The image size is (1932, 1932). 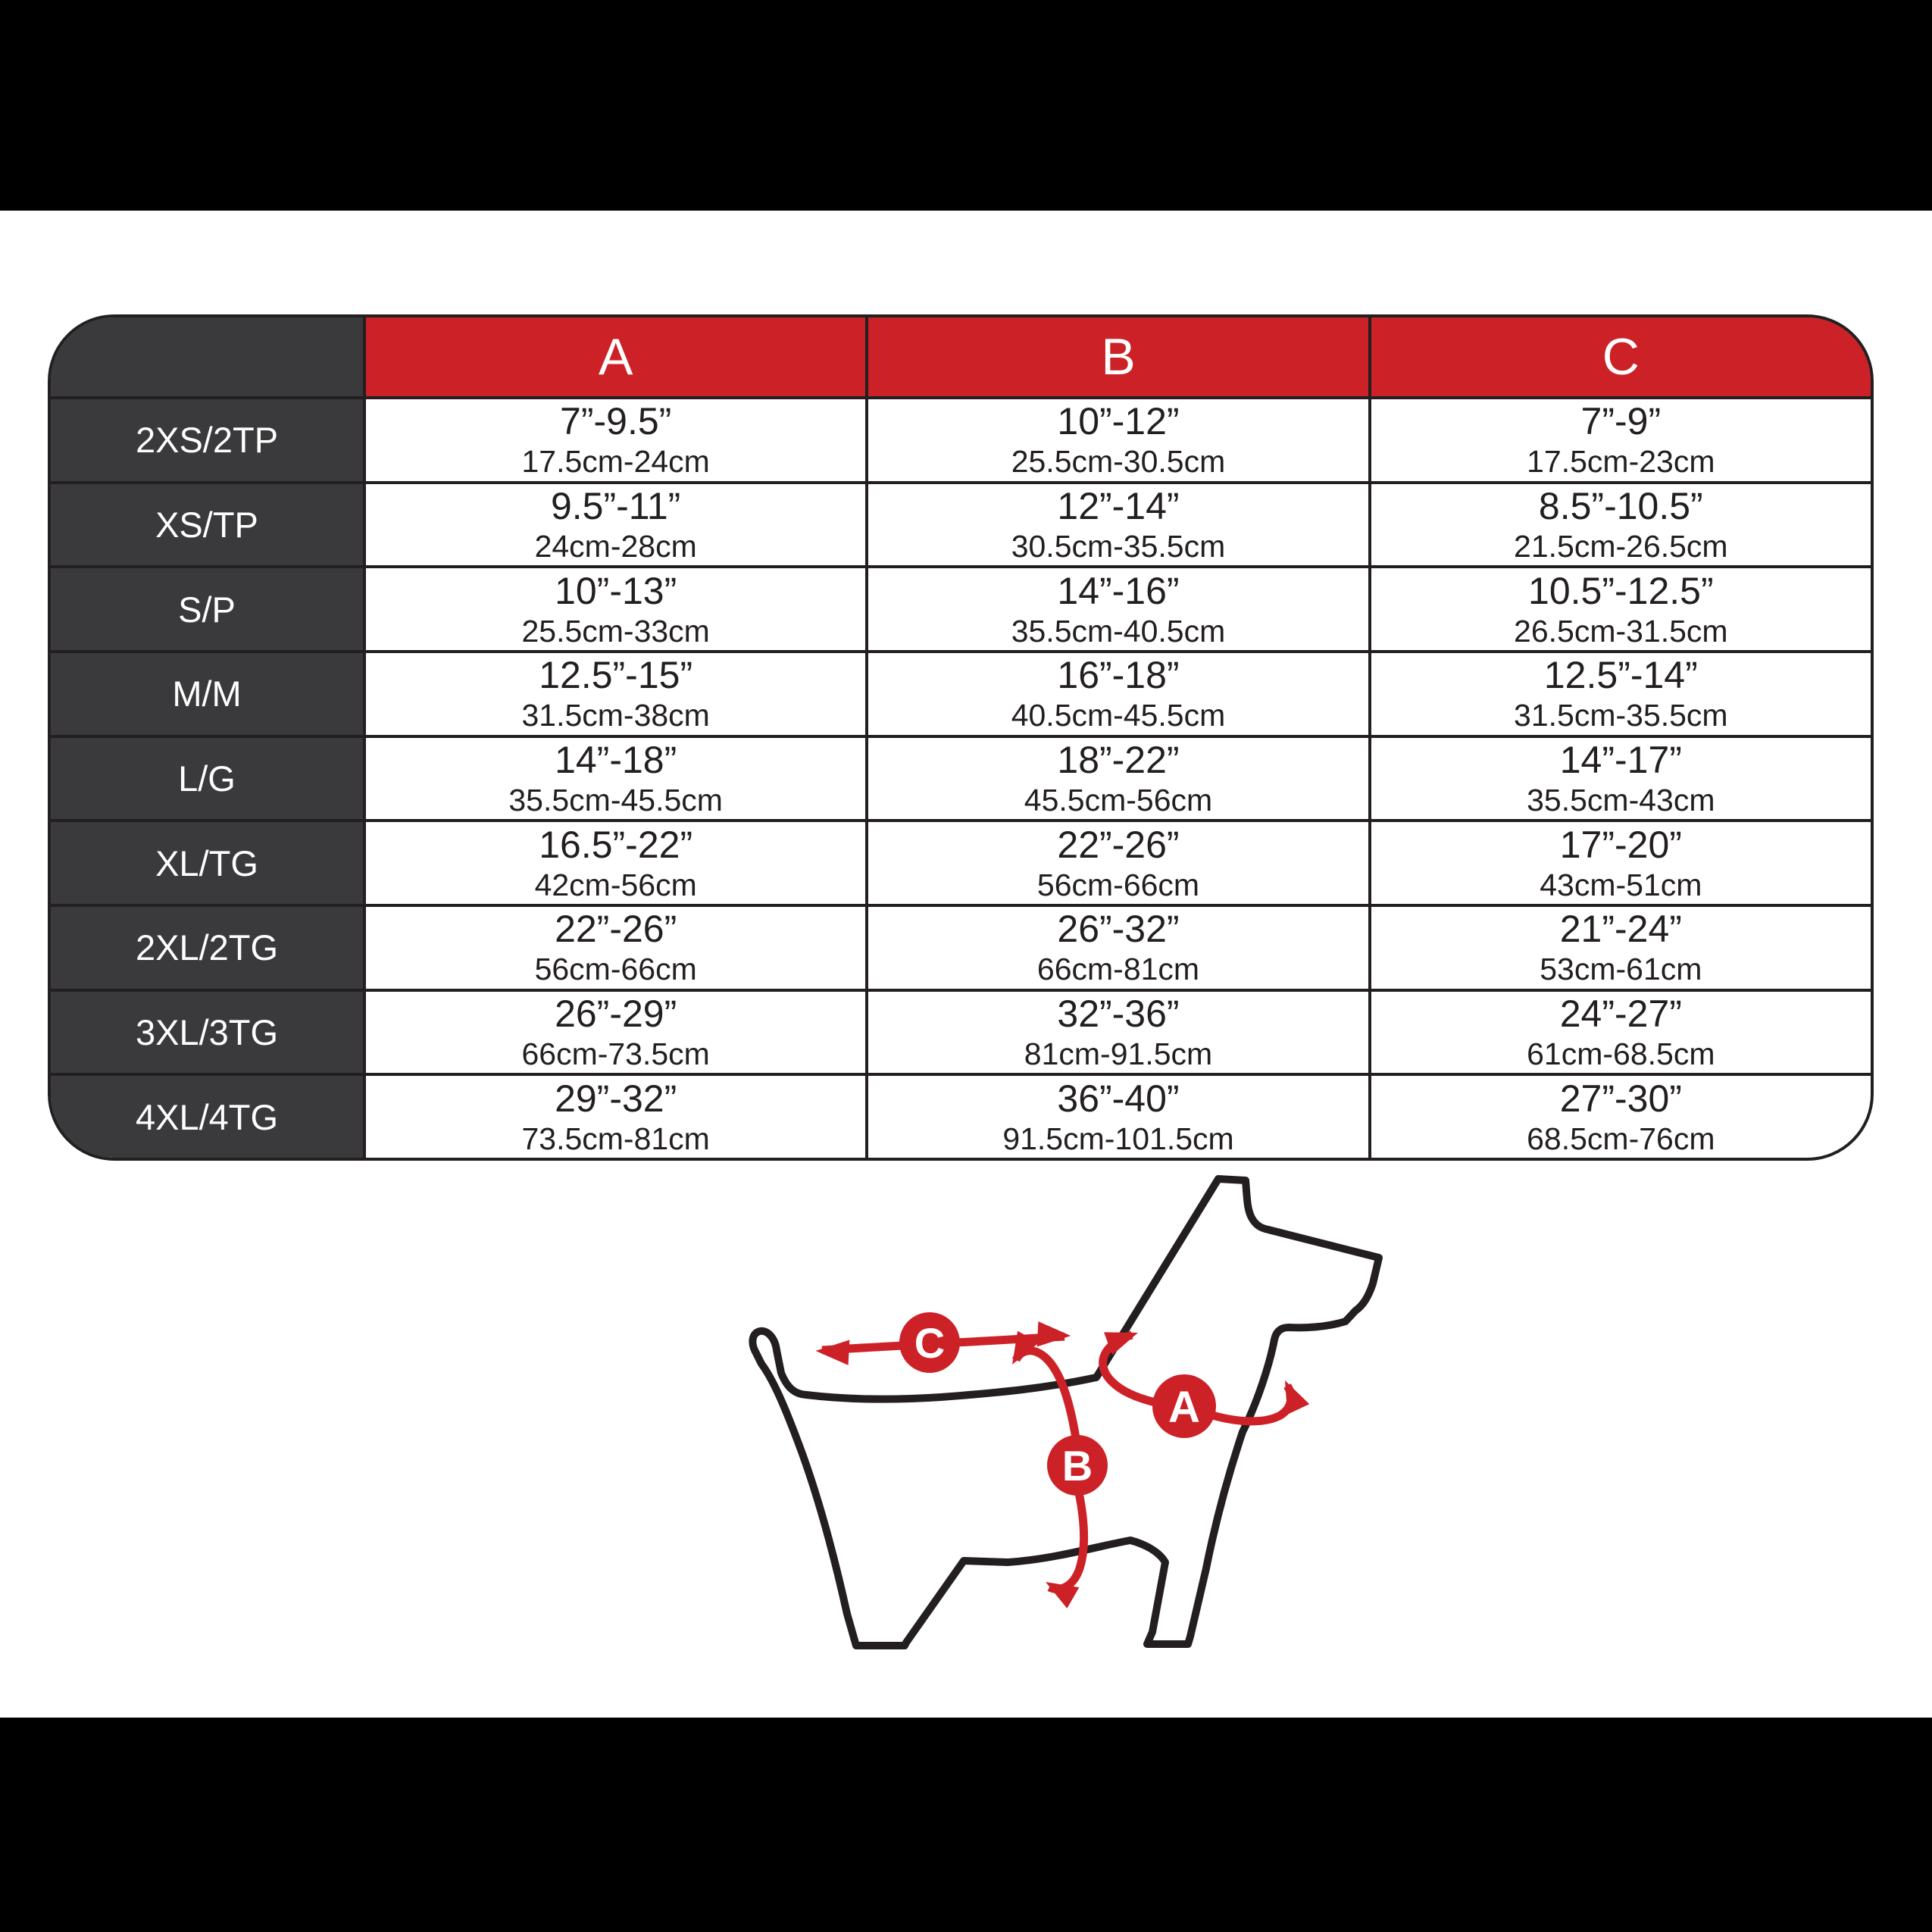 What do you see at coordinates (1621, 1053) in the screenshot?
I see `range-cm: 61cm-68.5cm` at bounding box center [1621, 1053].